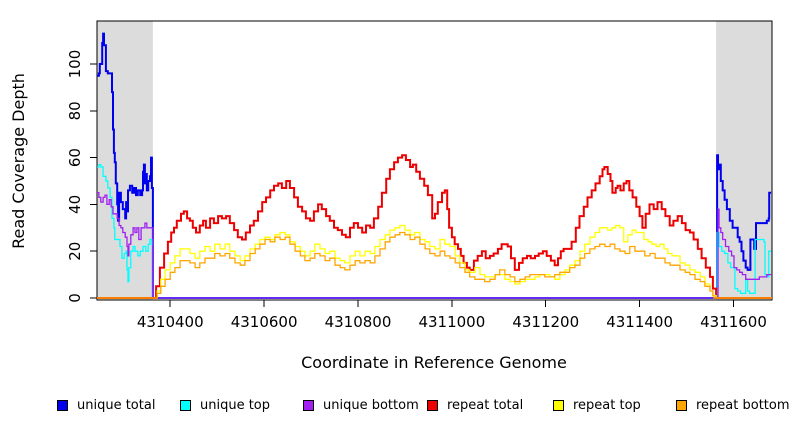 The width and height of the screenshot is (792, 432). I want to click on legend-item-repeat-total: repeat total, so click(475, 405).